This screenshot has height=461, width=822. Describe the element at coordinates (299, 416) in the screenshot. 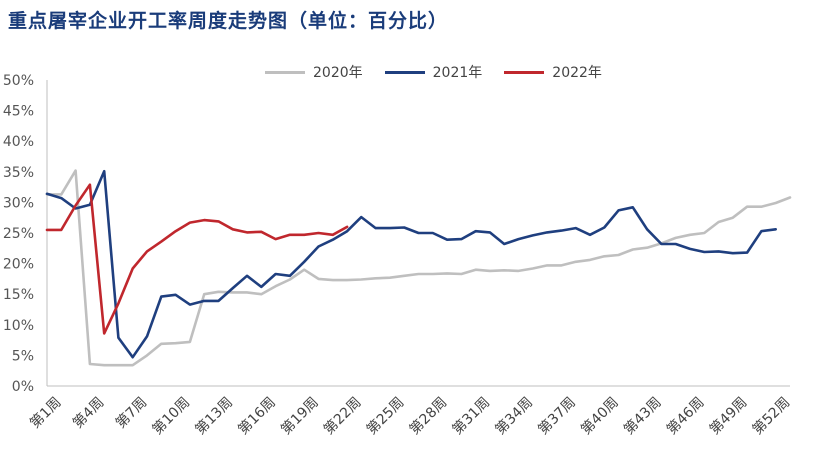

I see `x-tick-label: 第19周` at that location.